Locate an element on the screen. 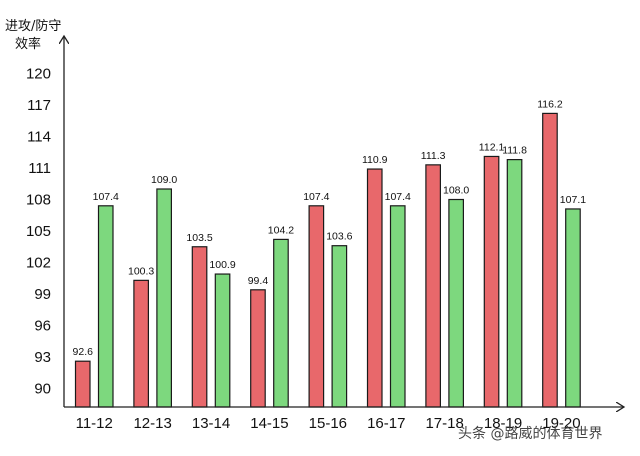 This screenshot has height=456, width=640. data-label: 116.2 is located at coordinates (550, 104).